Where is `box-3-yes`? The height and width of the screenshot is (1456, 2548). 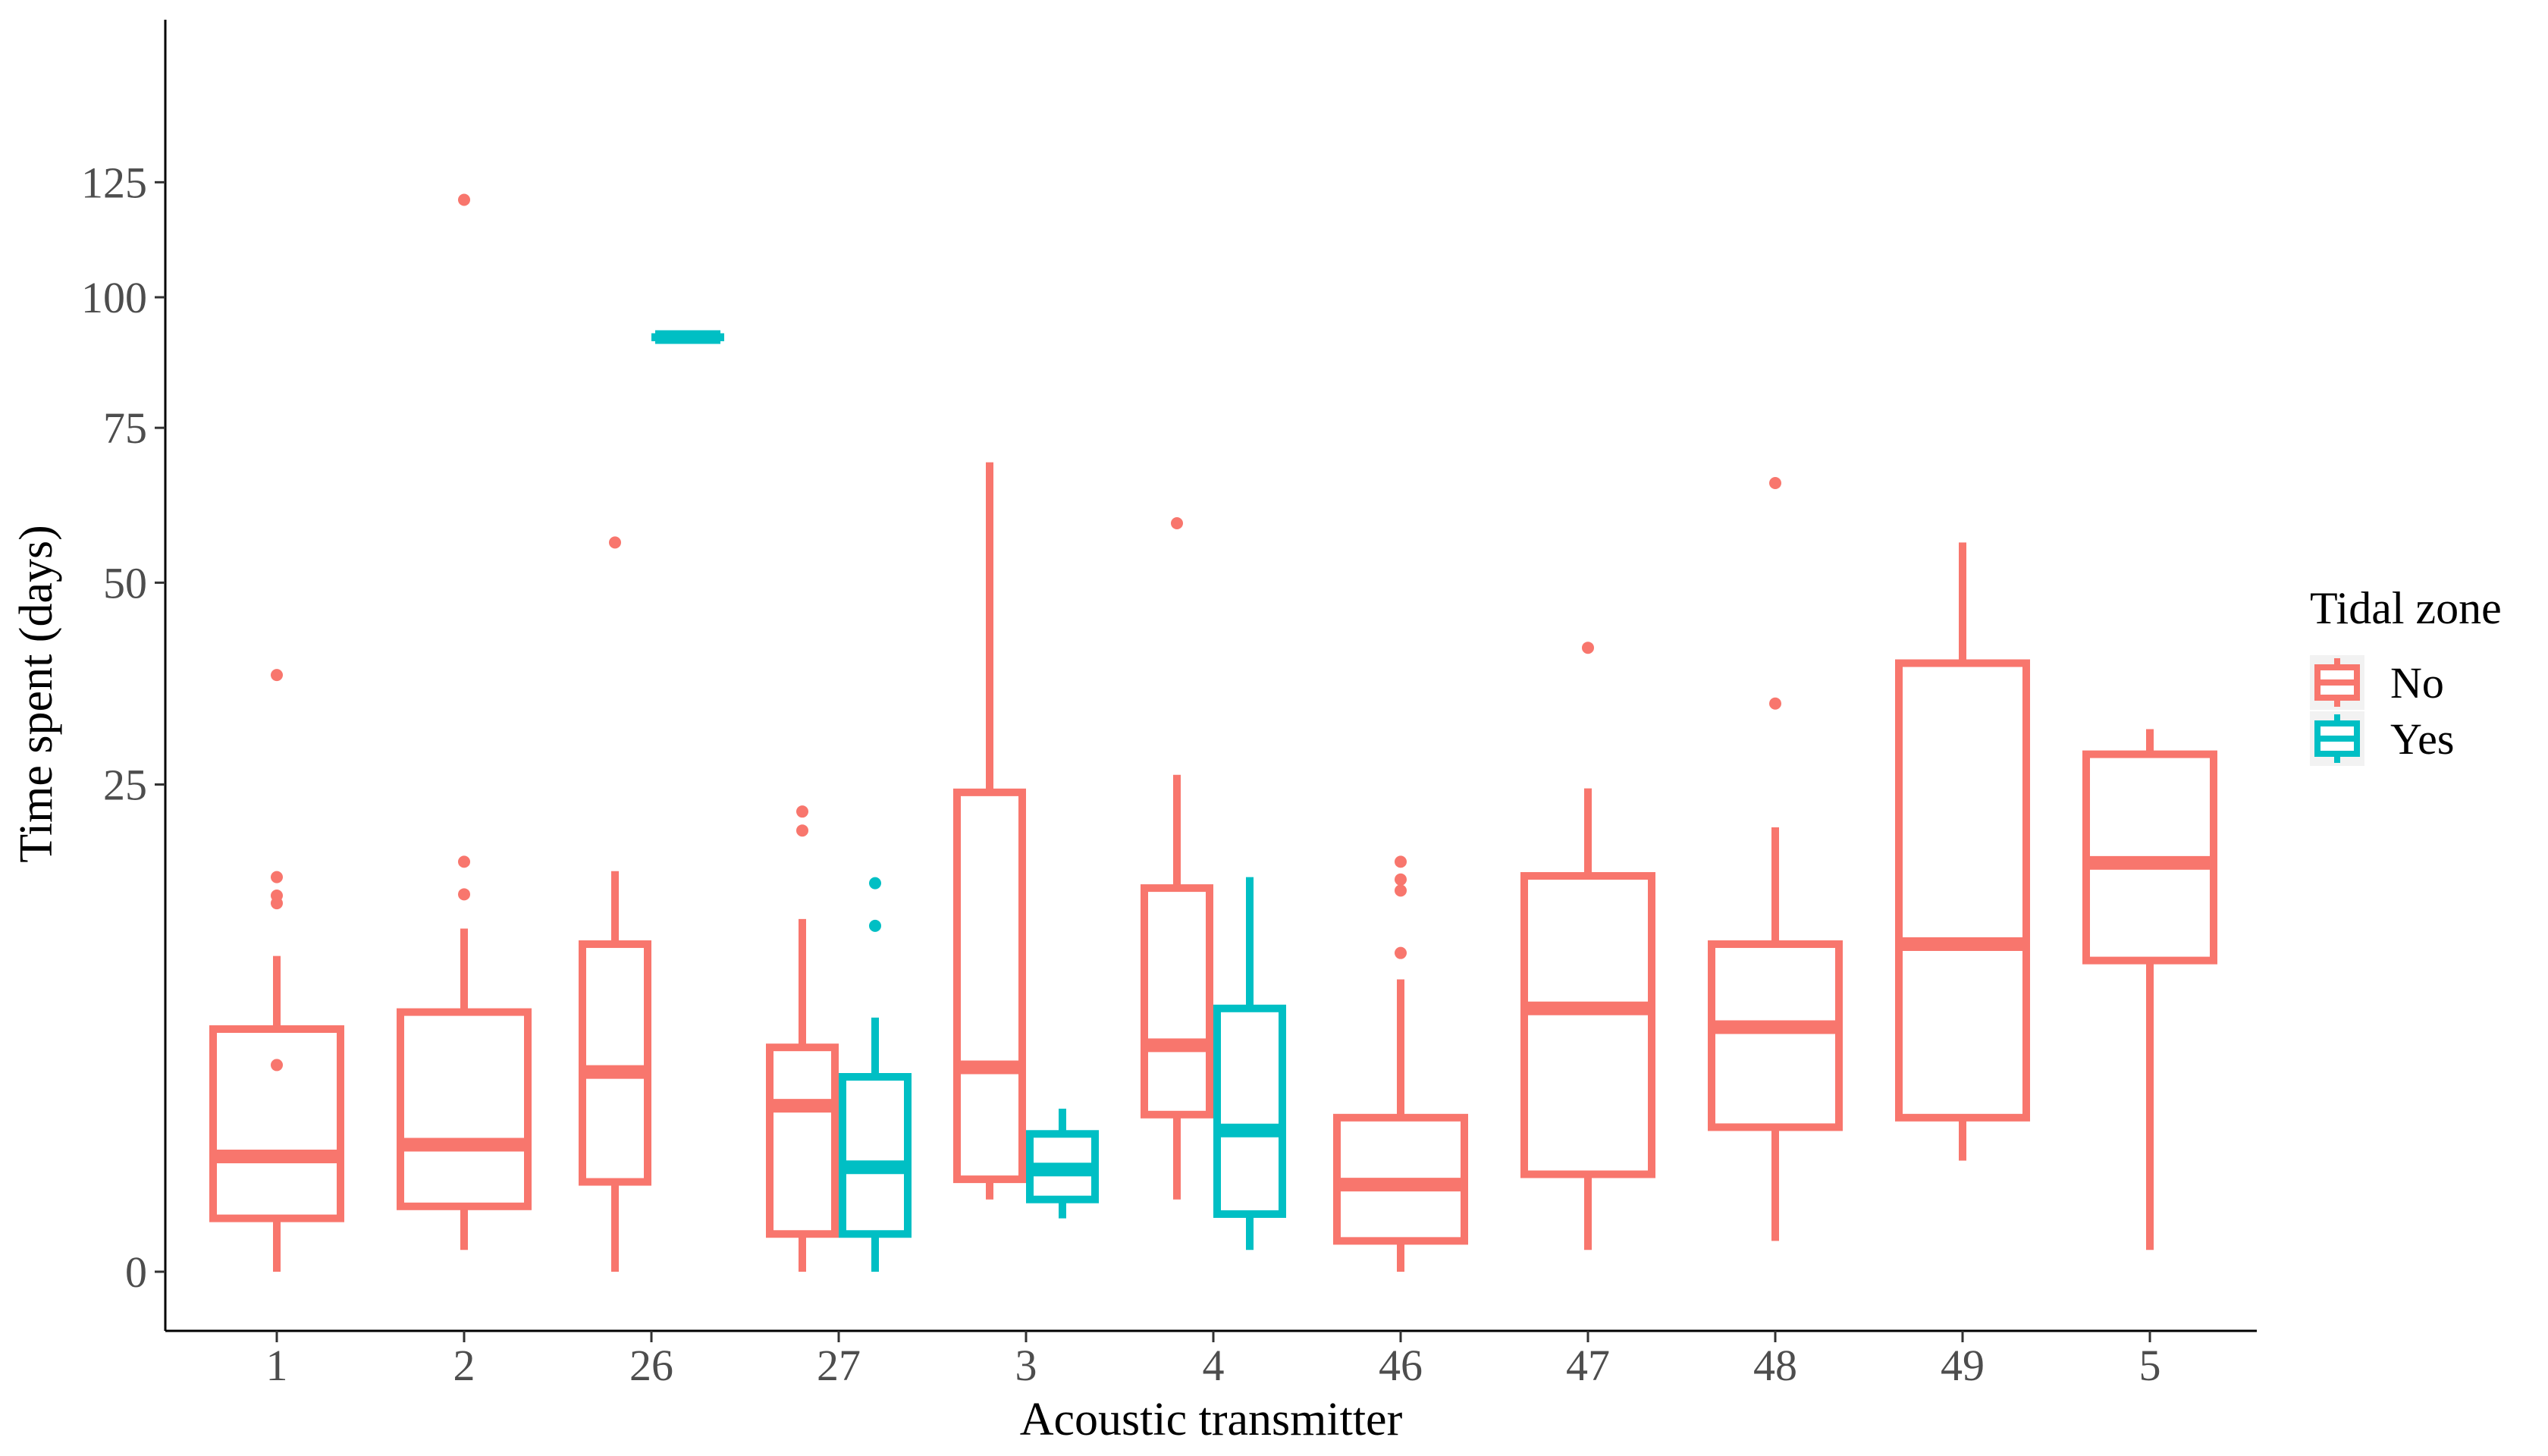
box-3-yes is located at coordinates (1062, 1163).